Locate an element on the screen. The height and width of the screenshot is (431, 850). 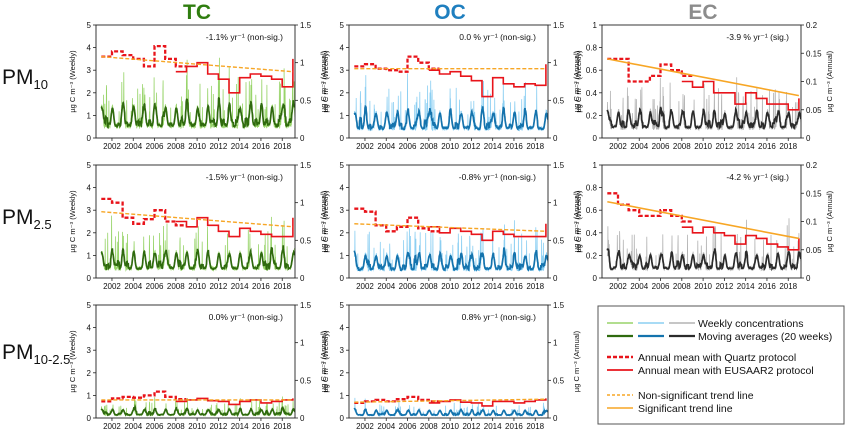
column-header-oc: OC is located at coordinates (450, 12).